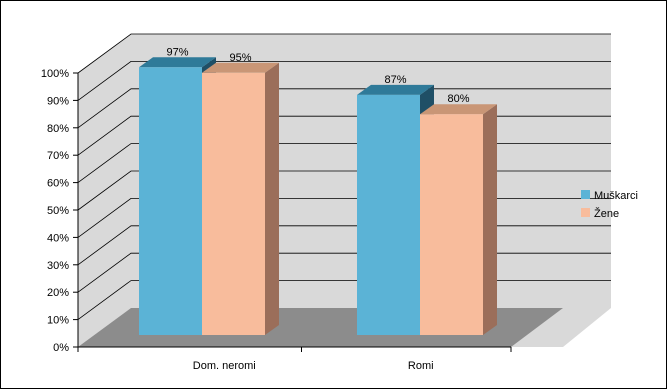 This screenshot has height=389, width=667. Describe the element at coordinates (609, 205) in the screenshot. I see `legend: Muškarci Žene` at that location.